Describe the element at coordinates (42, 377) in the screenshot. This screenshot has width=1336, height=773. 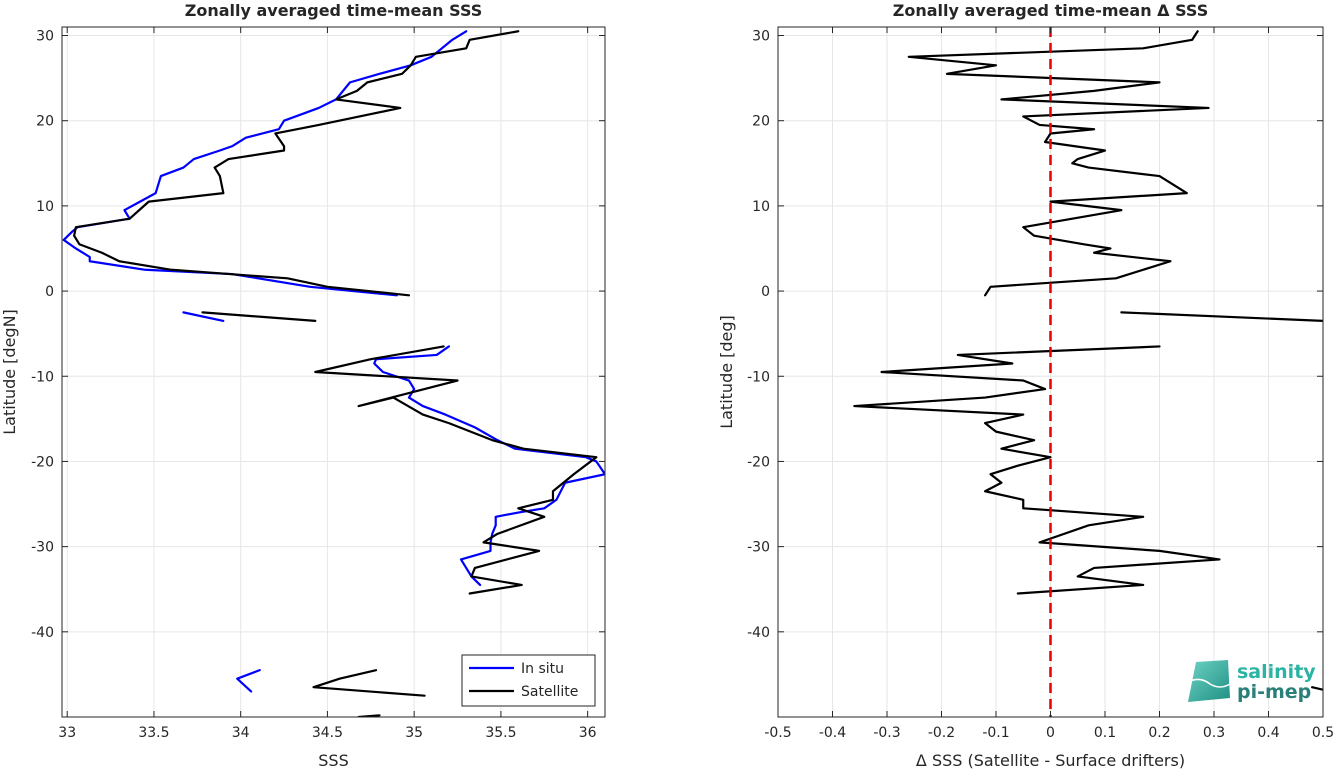
I see `sss-ytick-label: -10` at that location.